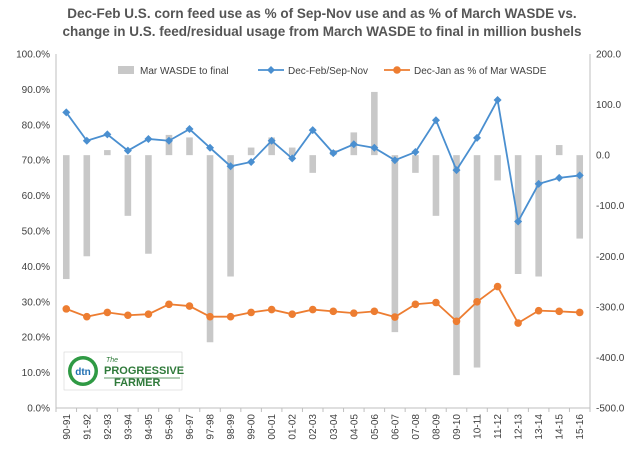 The width and height of the screenshot is (640, 465). Describe the element at coordinates (272, 427) in the screenshot. I see `x-tick-label: 00-01` at that location.